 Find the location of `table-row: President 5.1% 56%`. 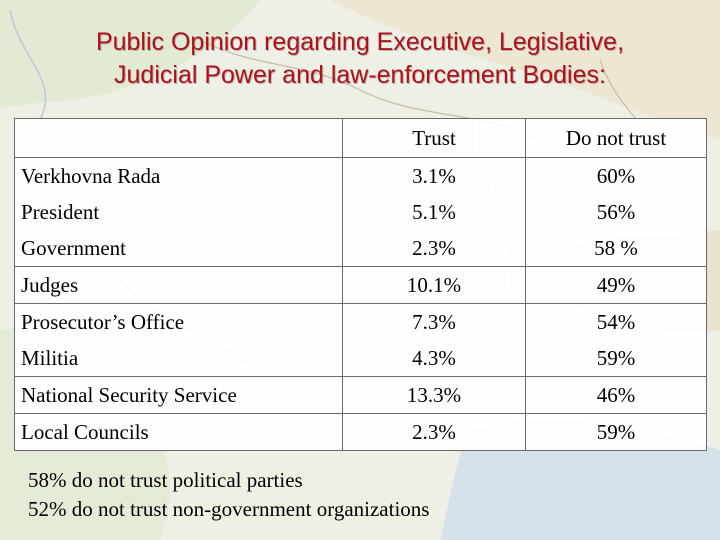

table-row: President 5.1% 56% is located at coordinates (360, 212).